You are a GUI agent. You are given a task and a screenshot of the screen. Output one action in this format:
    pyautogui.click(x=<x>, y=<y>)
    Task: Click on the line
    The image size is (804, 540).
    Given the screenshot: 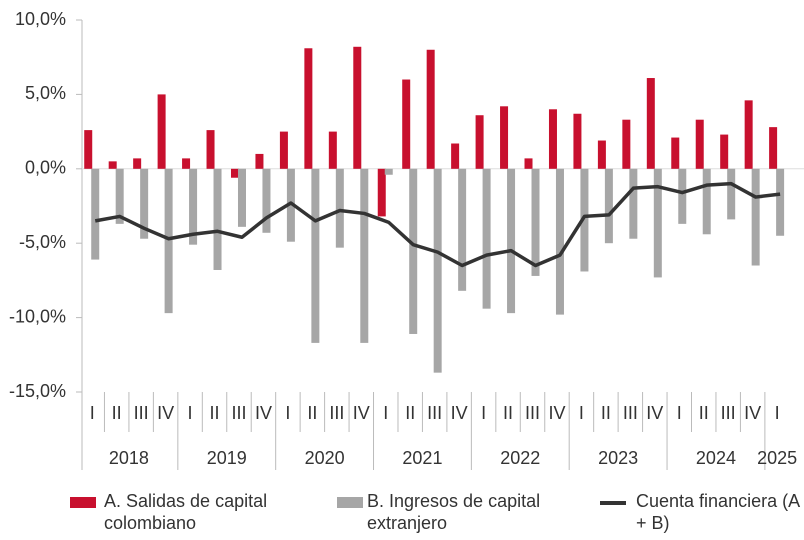 What is the action you would take?
    pyautogui.click(x=437, y=224)
    